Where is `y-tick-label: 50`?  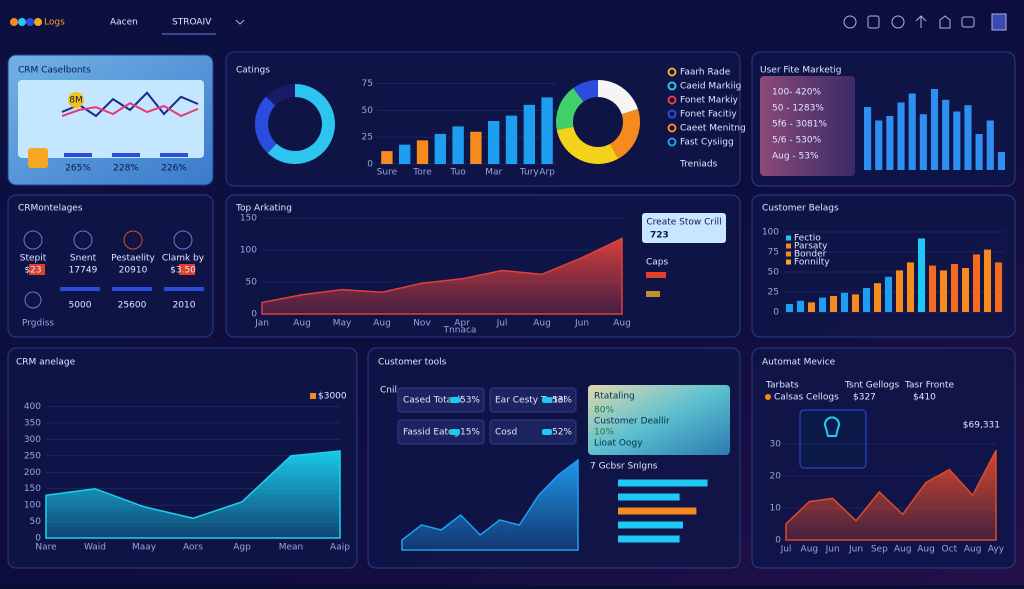 y-tick-label: 50 is located at coordinates (368, 111).